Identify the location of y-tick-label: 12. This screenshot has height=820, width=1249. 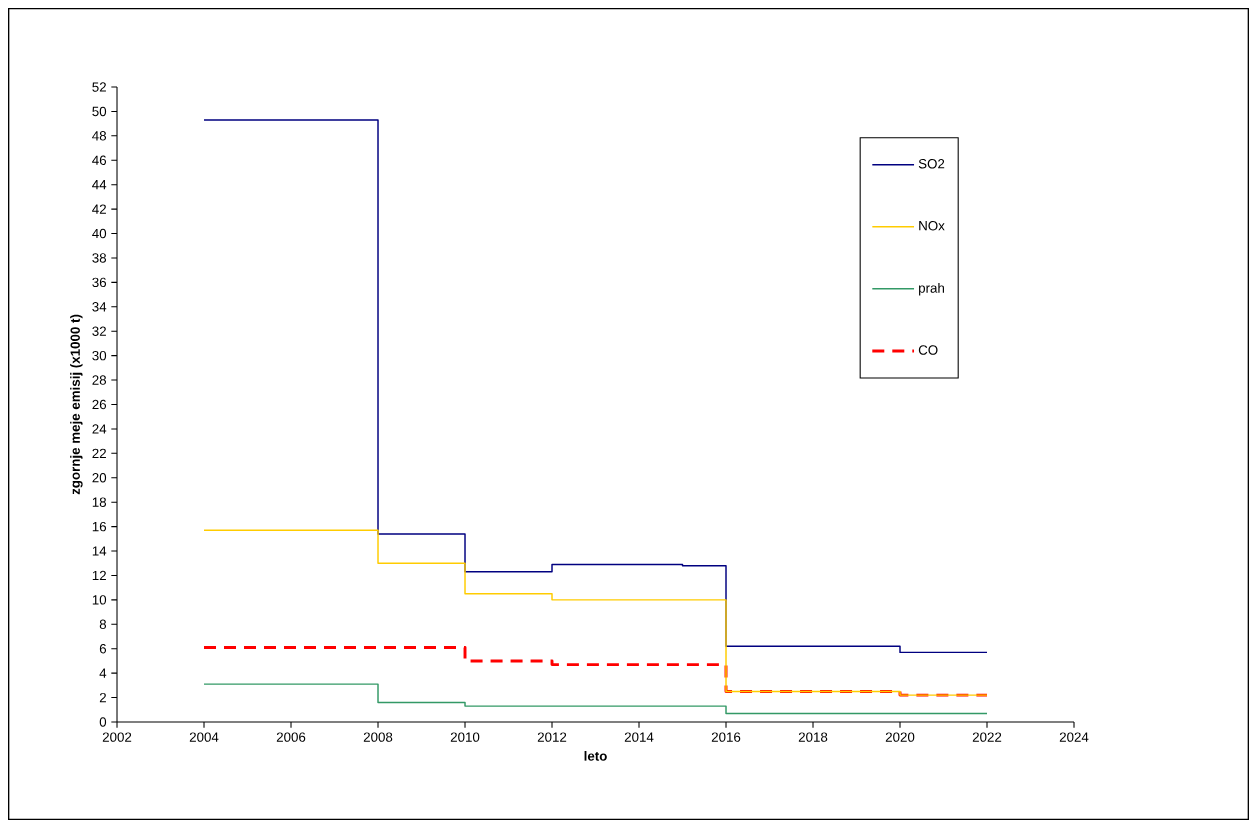
(99, 575).